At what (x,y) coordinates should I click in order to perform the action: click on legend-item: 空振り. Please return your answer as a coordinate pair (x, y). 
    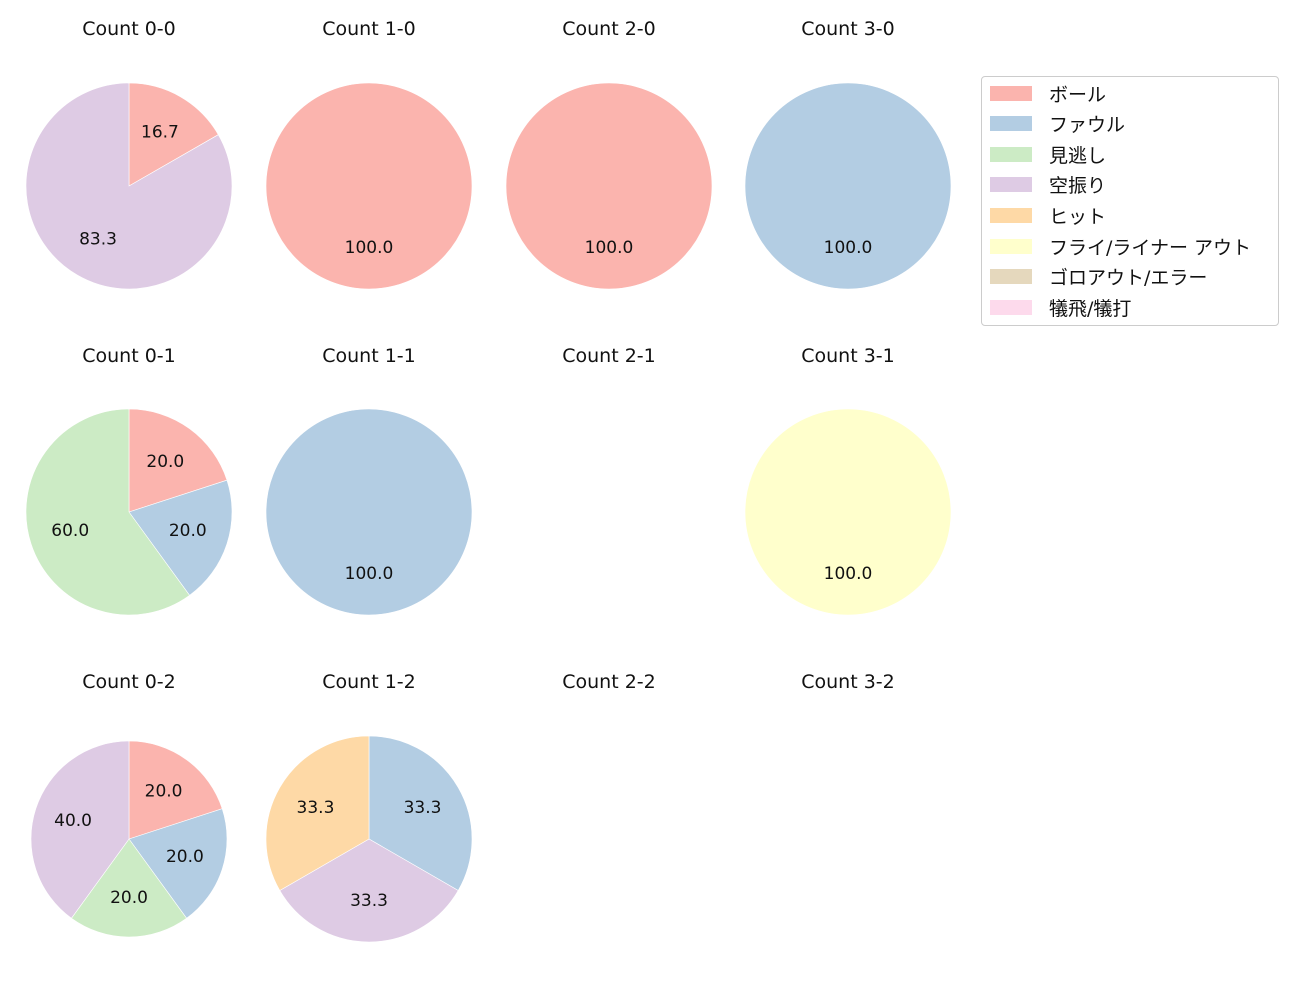
    Looking at the image, I should click on (1048, 185).